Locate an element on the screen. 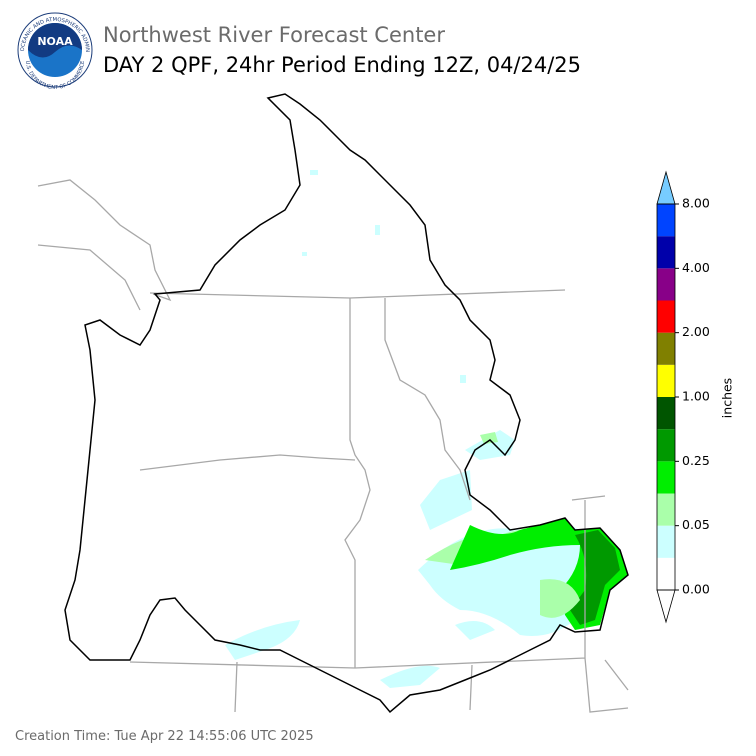 The width and height of the screenshot is (756, 756). colorbar-tick-label: 8.00 is located at coordinates (696, 203).